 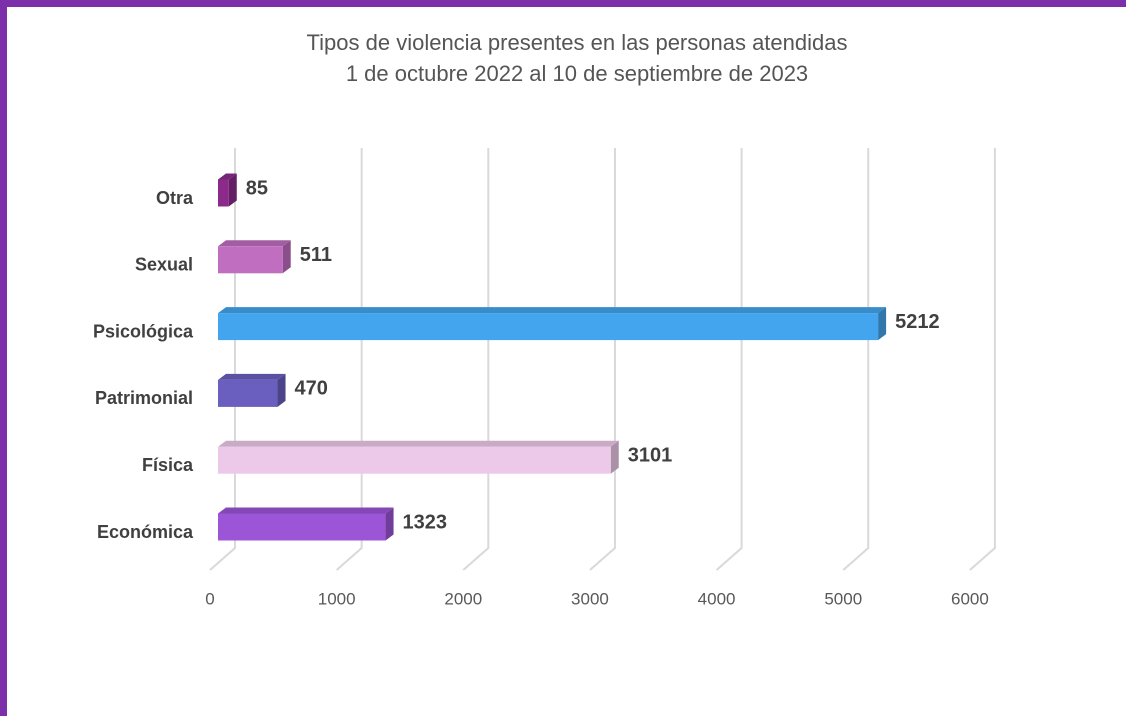 I want to click on y-tick-label: Económica, so click(x=145, y=532).